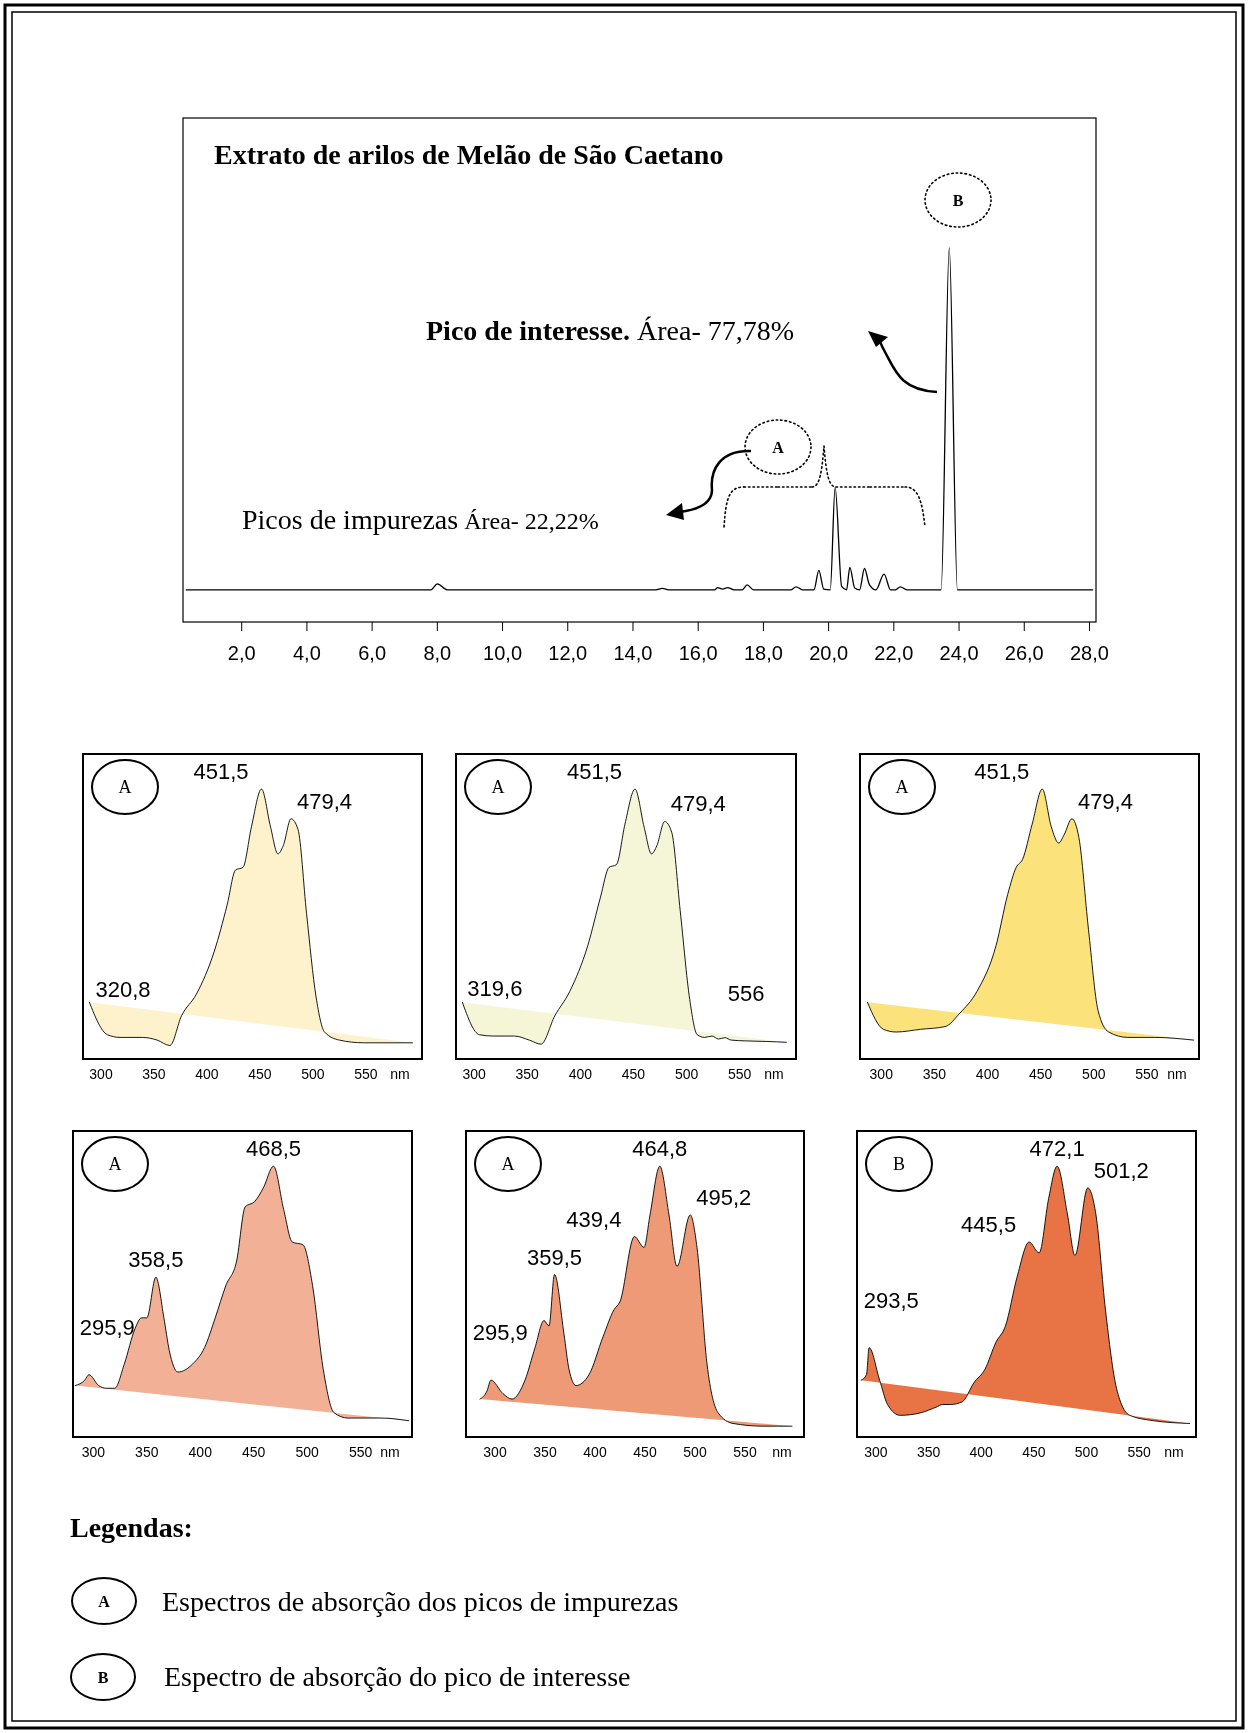 This screenshot has height=1733, width=1248. I want to click on annotation: 359,5, so click(554, 1257).